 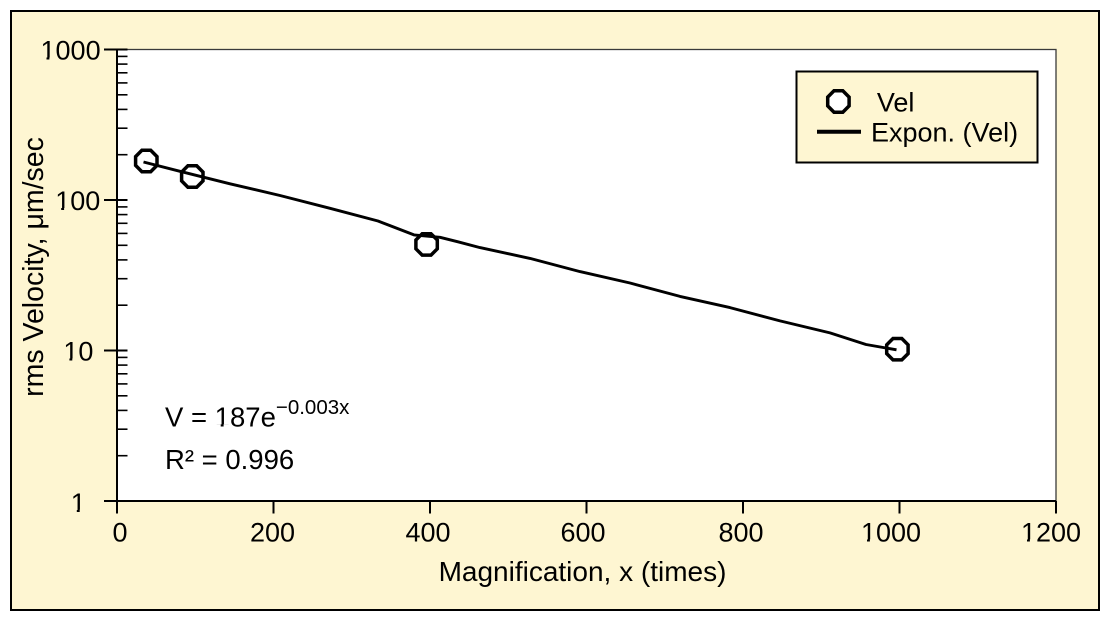 What do you see at coordinates (1051, 533) in the screenshot?
I see `svg-text: 1200` at bounding box center [1051, 533].